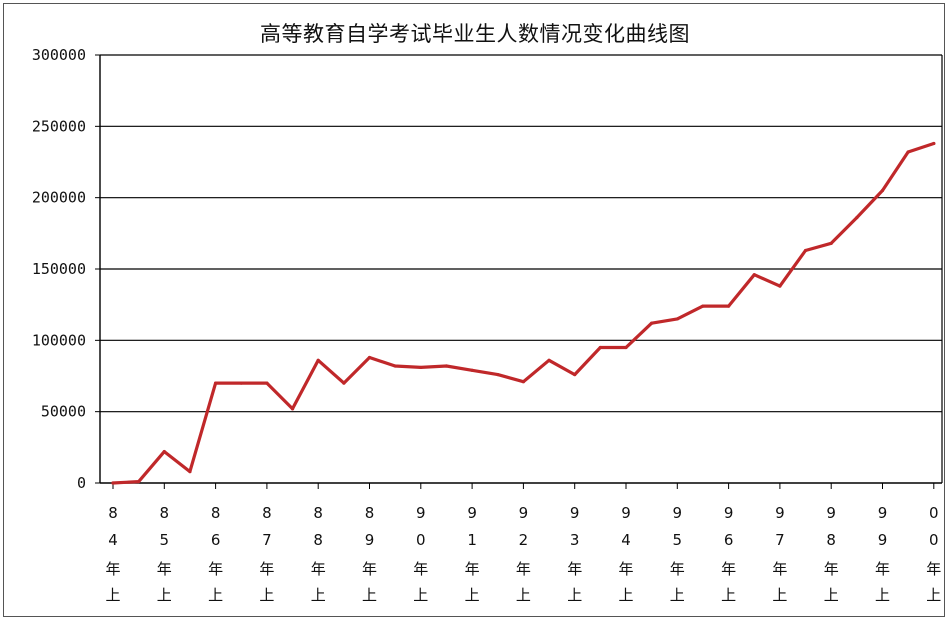 This screenshot has height=621, width=950. Describe the element at coordinates (420, 554) in the screenshot. I see `x-tick-label: 9 0 年上` at that location.